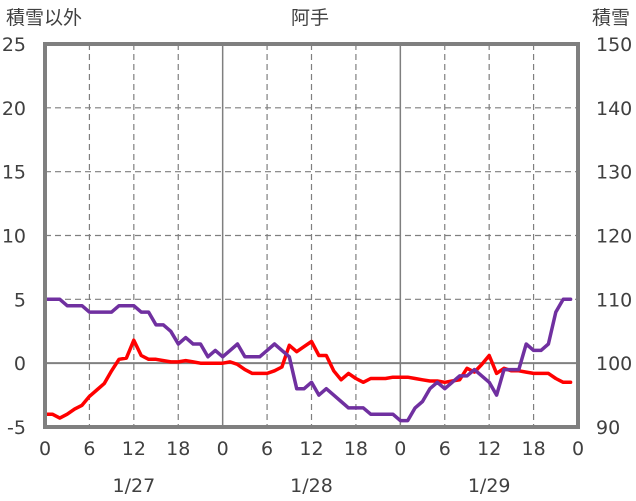 Image resolution: width=636 pixels, height=501 pixels. What do you see at coordinates (608, 428) in the screenshot?
I see `y-right-tick-label: 90` at bounding box center [608, 428].